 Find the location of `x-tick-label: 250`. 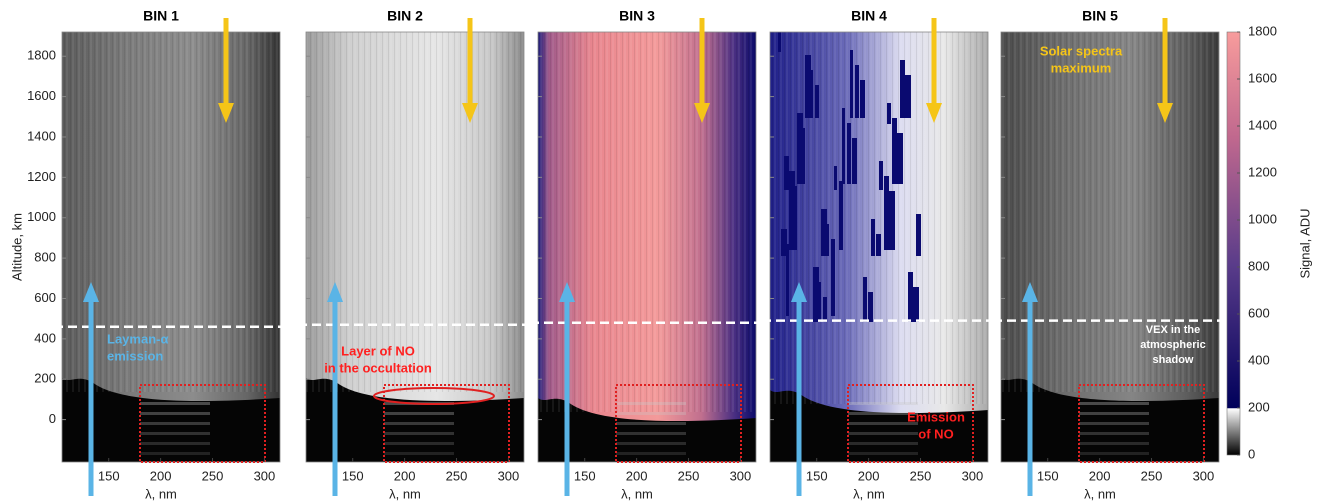

x-tick-label: 250 is located at coordinates (1152, 475).